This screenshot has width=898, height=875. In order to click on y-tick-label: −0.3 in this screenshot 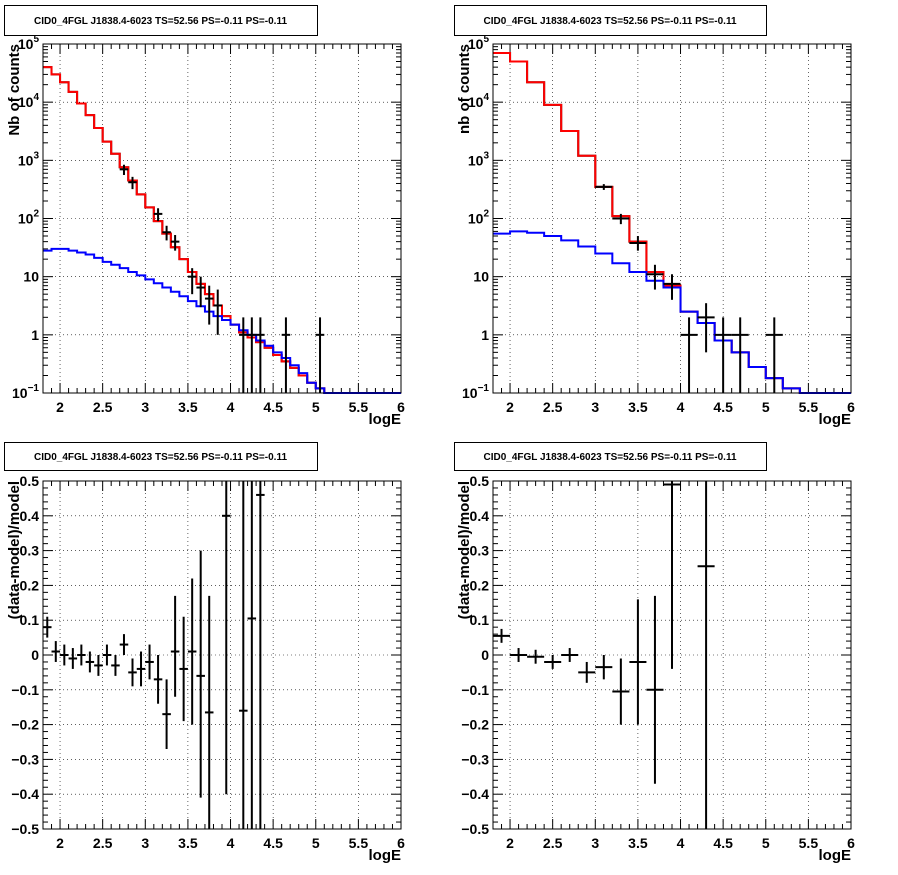, I will do `click(475, 759)`.